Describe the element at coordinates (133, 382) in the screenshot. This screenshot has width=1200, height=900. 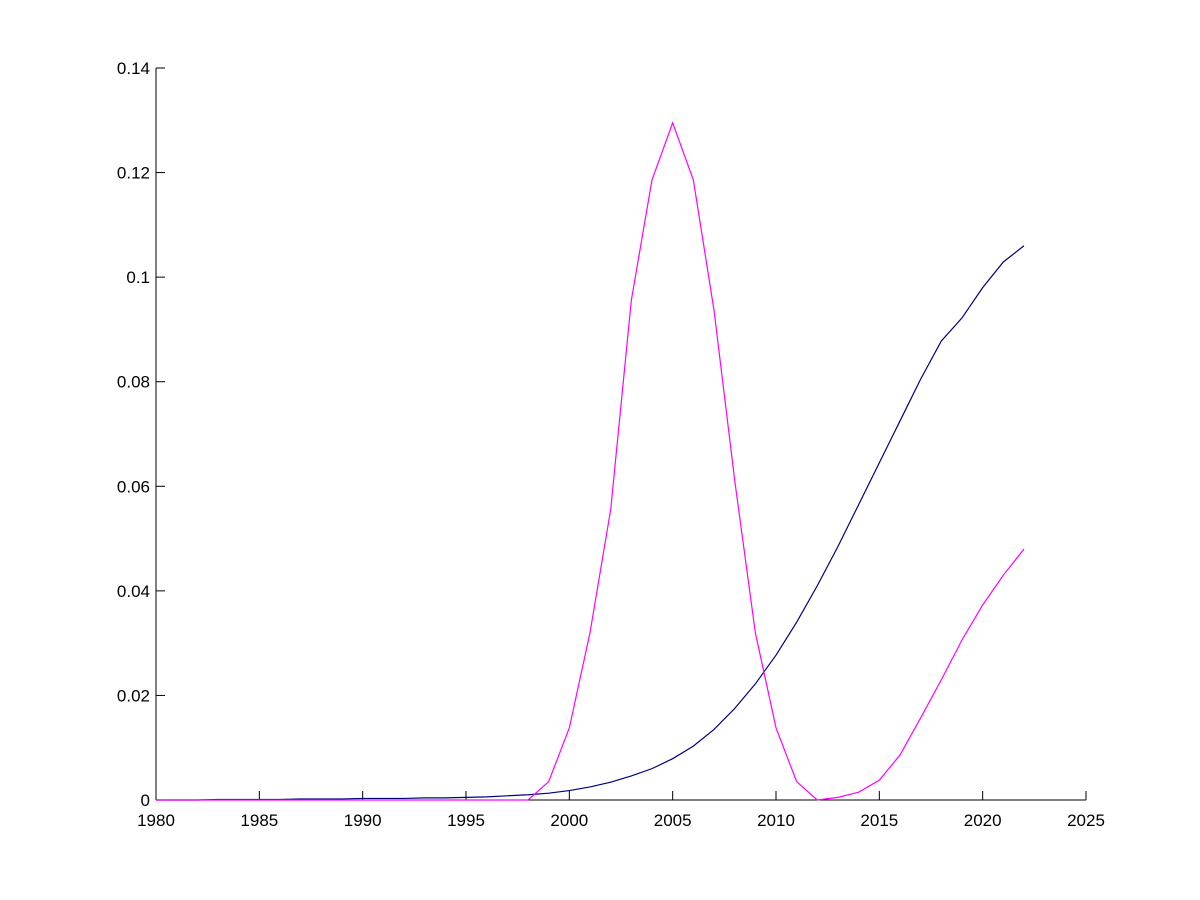
I see `y-tick-label: 0.08` at that location.